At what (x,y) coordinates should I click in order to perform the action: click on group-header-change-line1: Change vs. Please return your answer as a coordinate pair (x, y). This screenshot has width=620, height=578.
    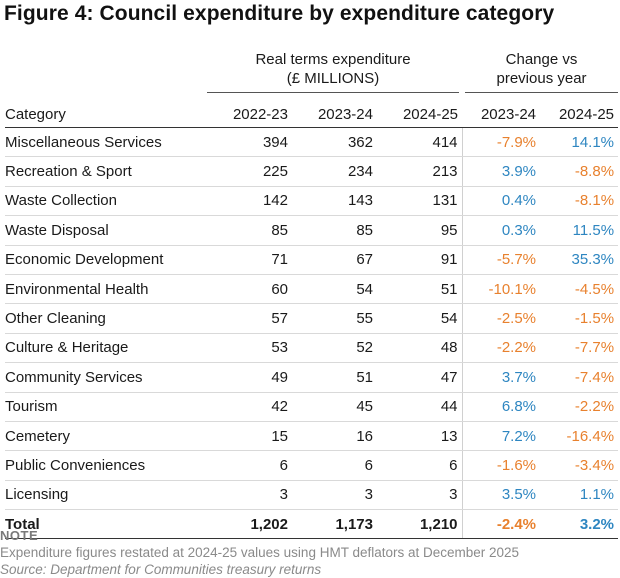
    Looking at the image, I should click on (541, 59).